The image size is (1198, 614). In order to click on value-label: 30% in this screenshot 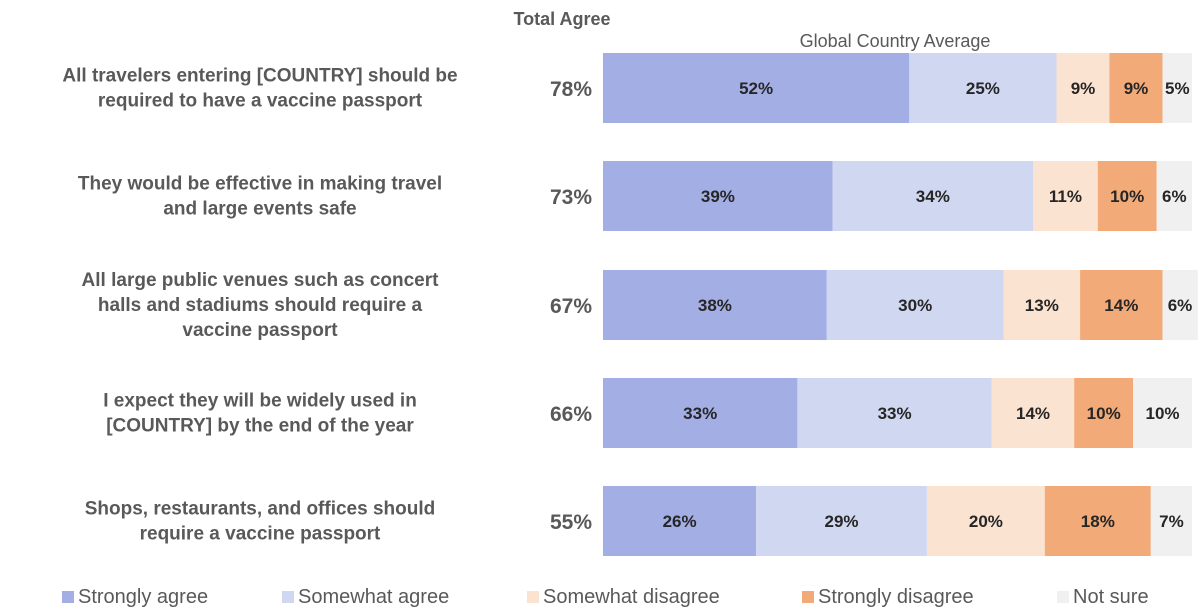, I will do `click(915, 305)`.